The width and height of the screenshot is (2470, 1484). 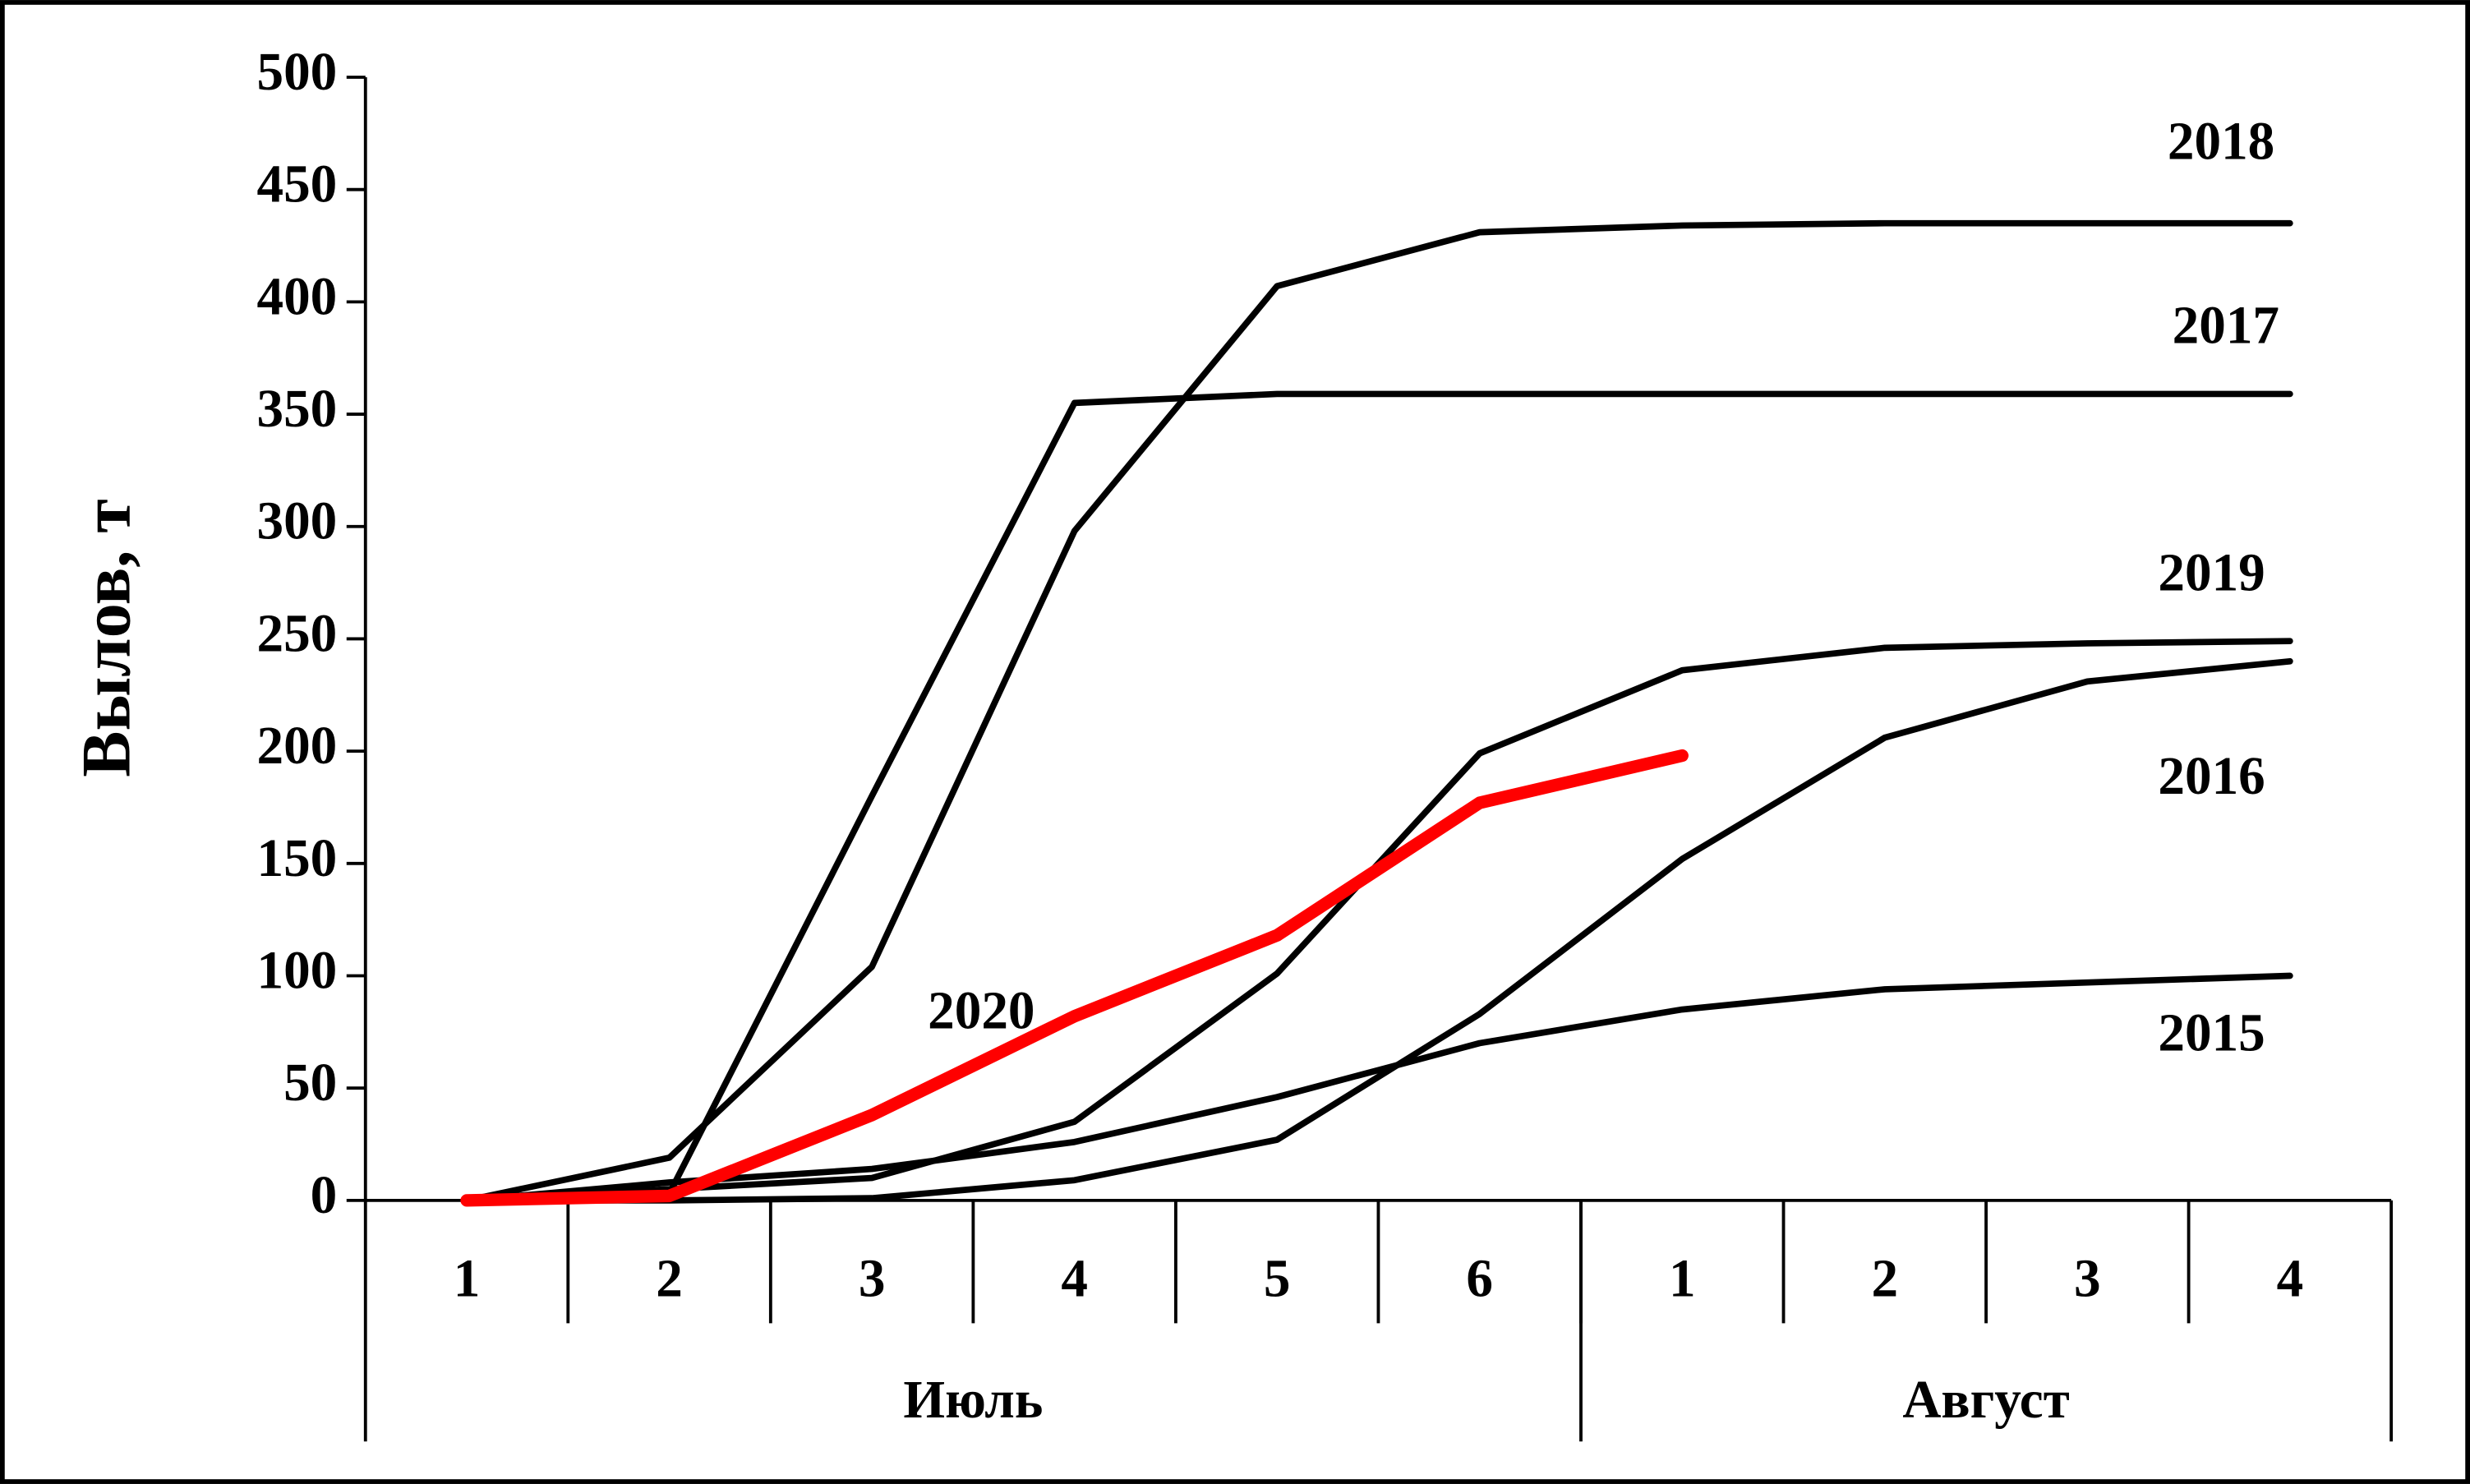 What do you see at coordinates (1378, 1088) in the screenshot?
I see `series-line` at bounding box center [1378, 1088].